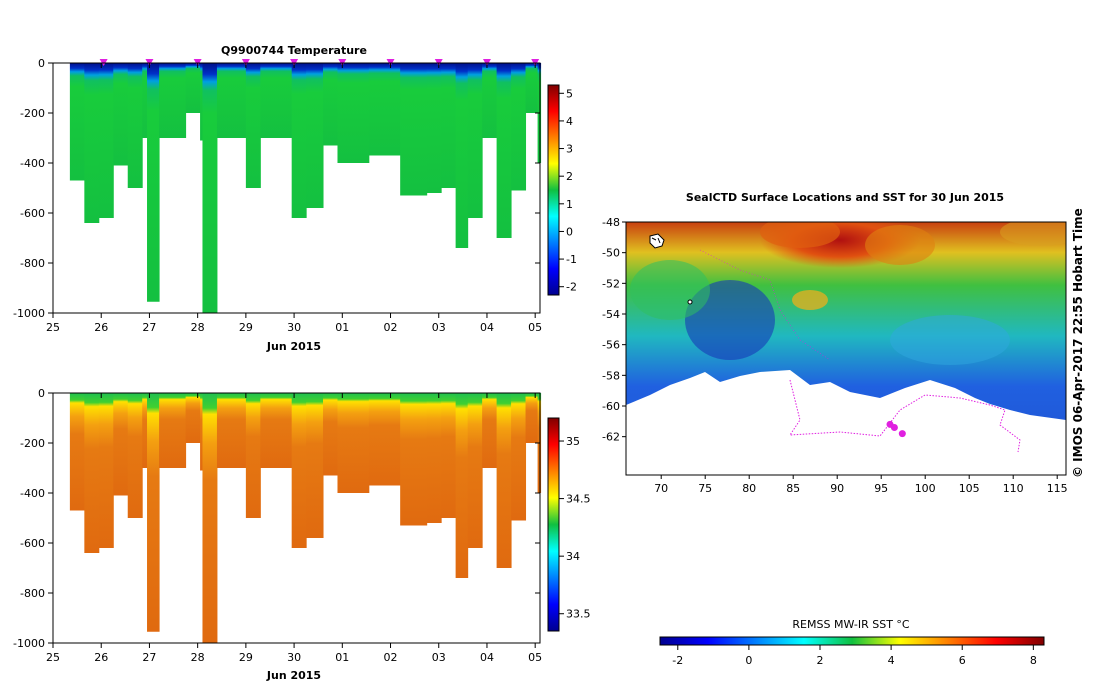 The image size is (1099, 700). What do you see at coordinates (553, 524) in the screenshot?
I see `salinity-colorbar` at bounding box center [553, 524].